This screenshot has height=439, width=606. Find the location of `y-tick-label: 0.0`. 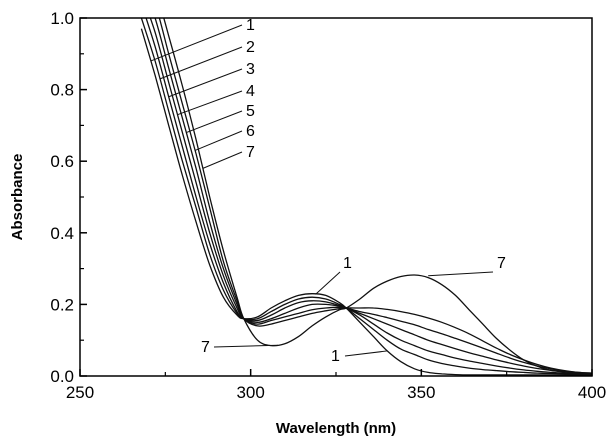

y-tick-label: 0.0 is located at coordinates (62, 376).